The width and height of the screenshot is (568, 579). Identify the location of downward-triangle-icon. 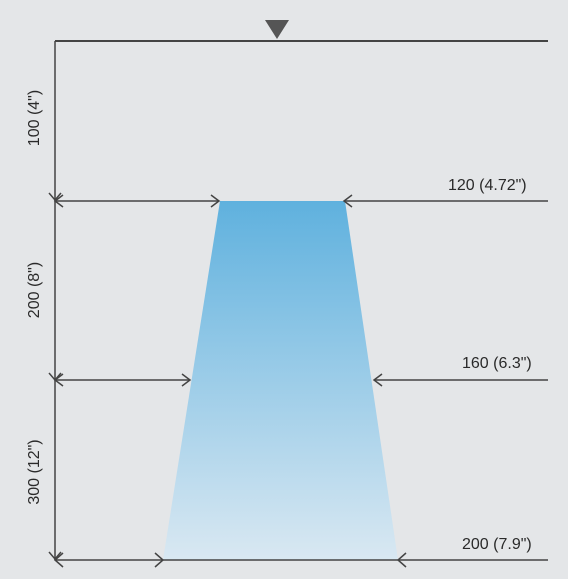
(277, 29).